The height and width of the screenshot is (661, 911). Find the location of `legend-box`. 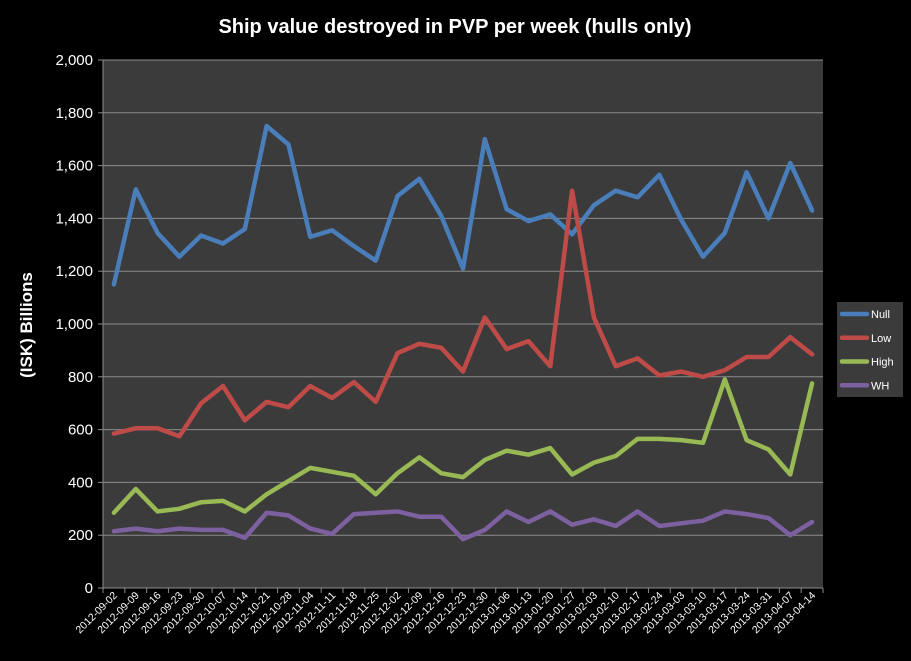

legend-box is located at coordinates (870, 349).